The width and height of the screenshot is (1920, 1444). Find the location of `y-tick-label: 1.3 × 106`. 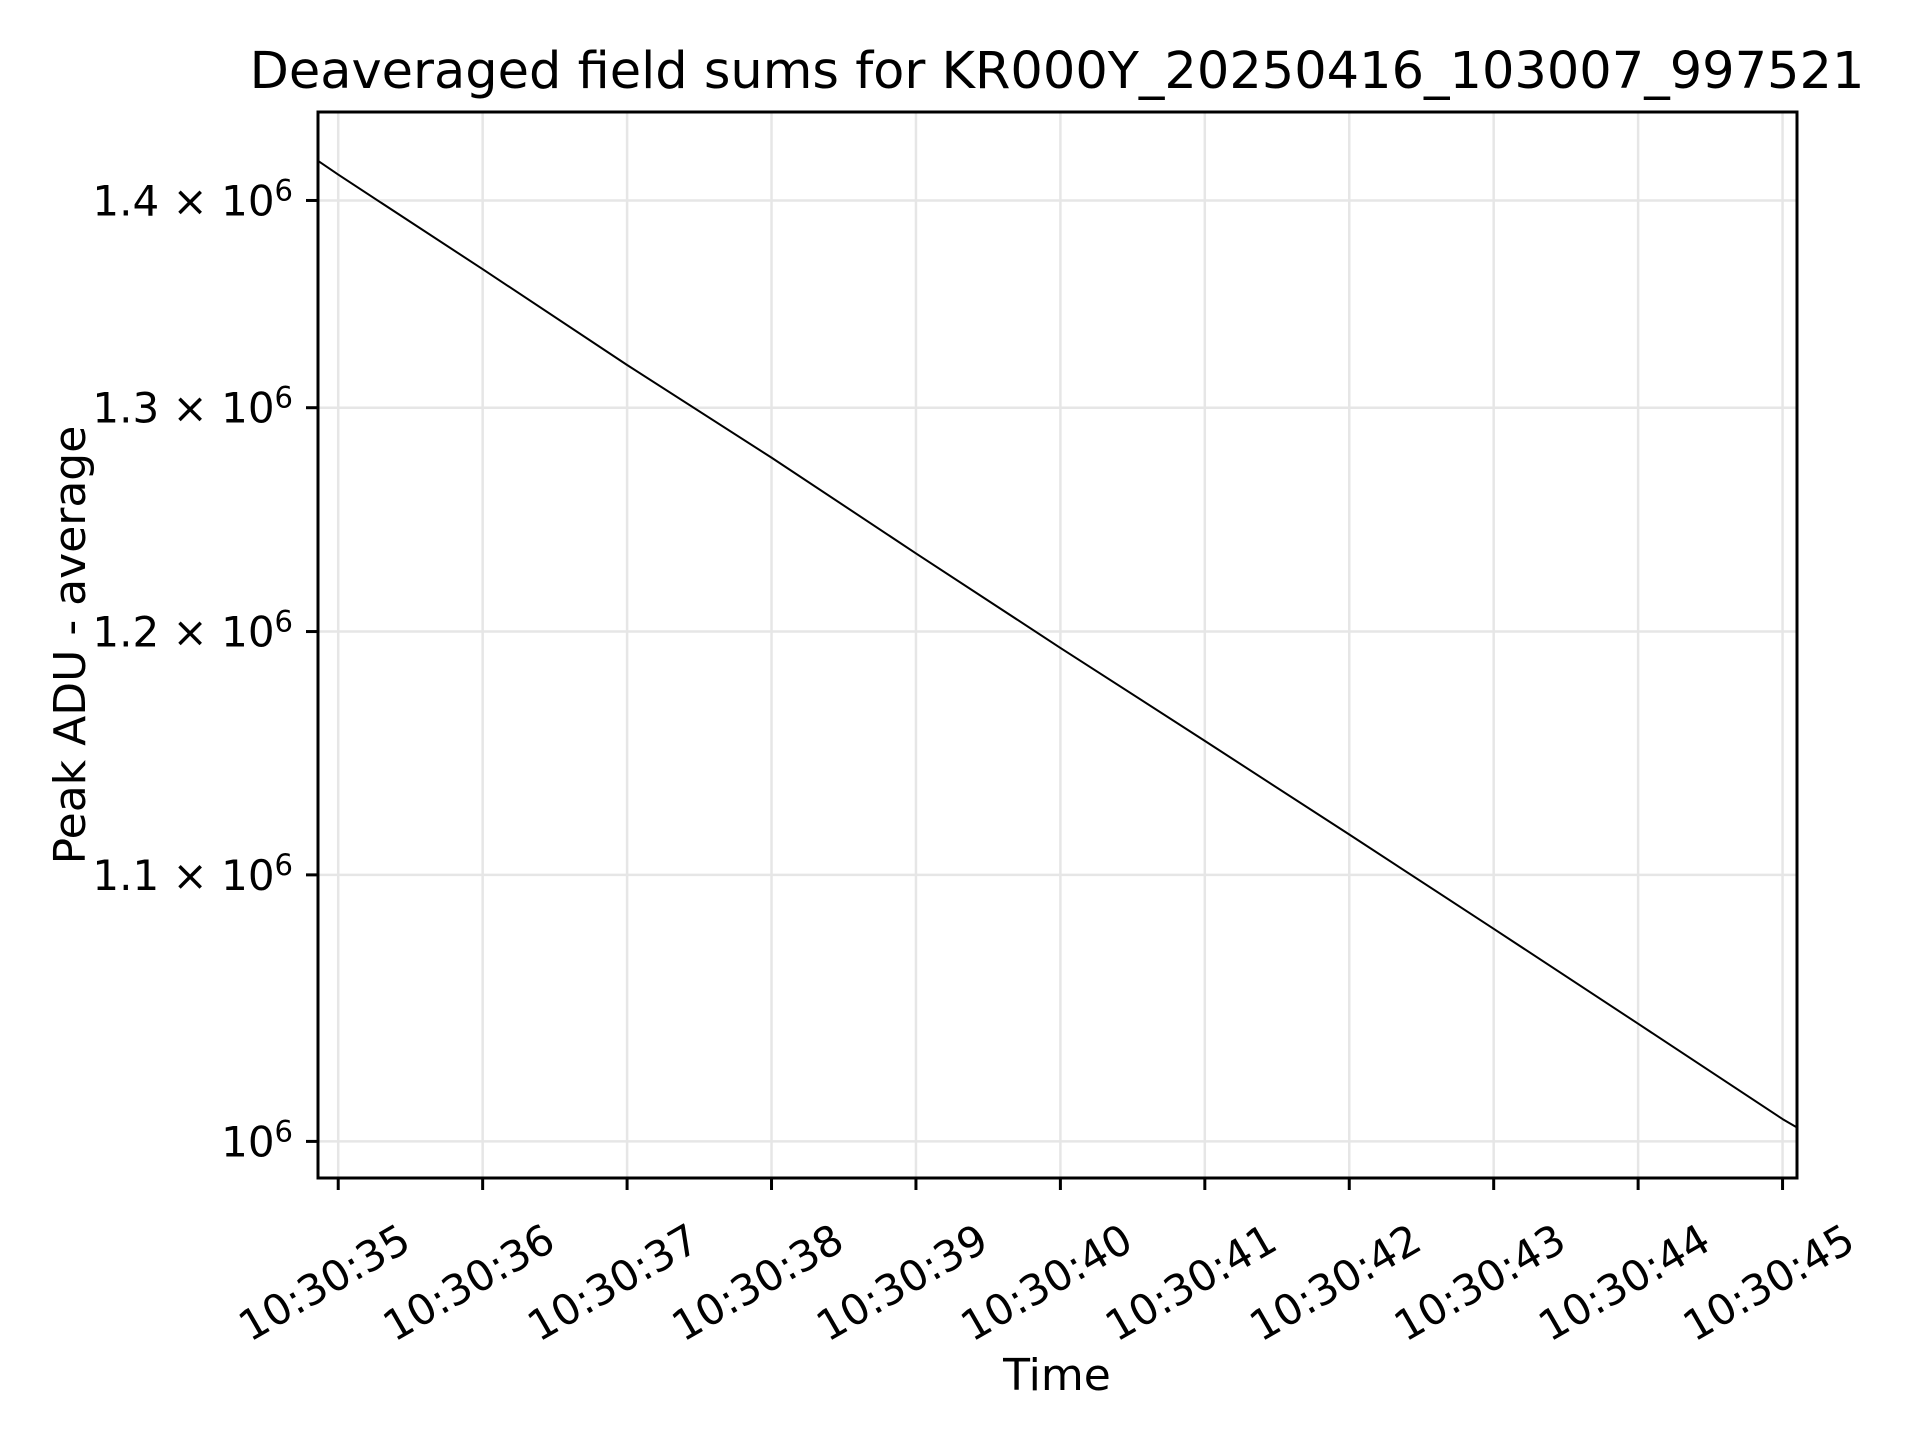

y-tick-label: 1.3 × 106 is located at coordinates (192, 407).